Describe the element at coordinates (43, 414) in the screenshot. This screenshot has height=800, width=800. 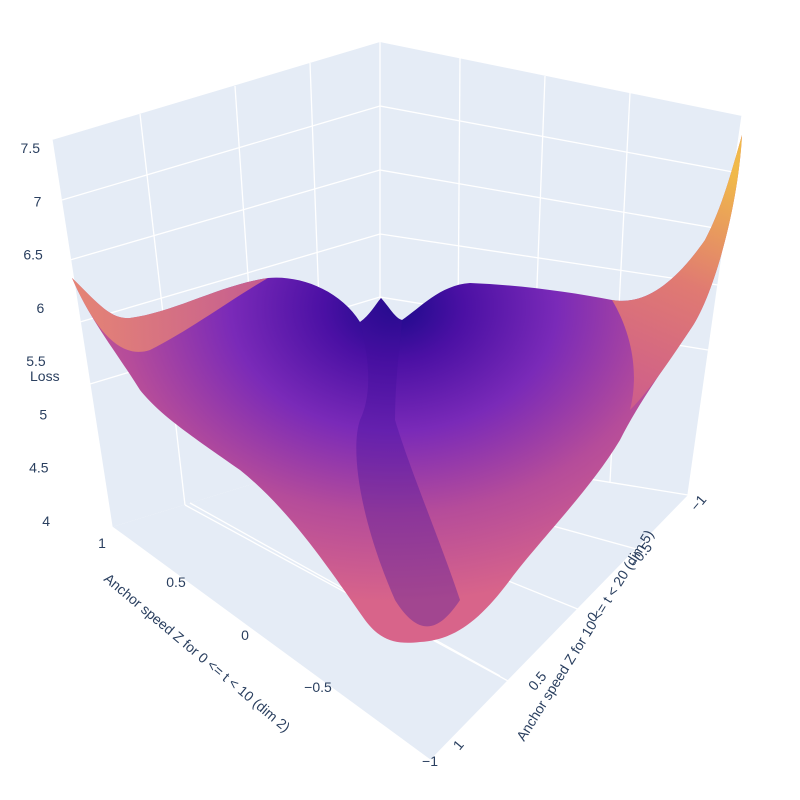
I see `z-tick-label: 5` at that location.